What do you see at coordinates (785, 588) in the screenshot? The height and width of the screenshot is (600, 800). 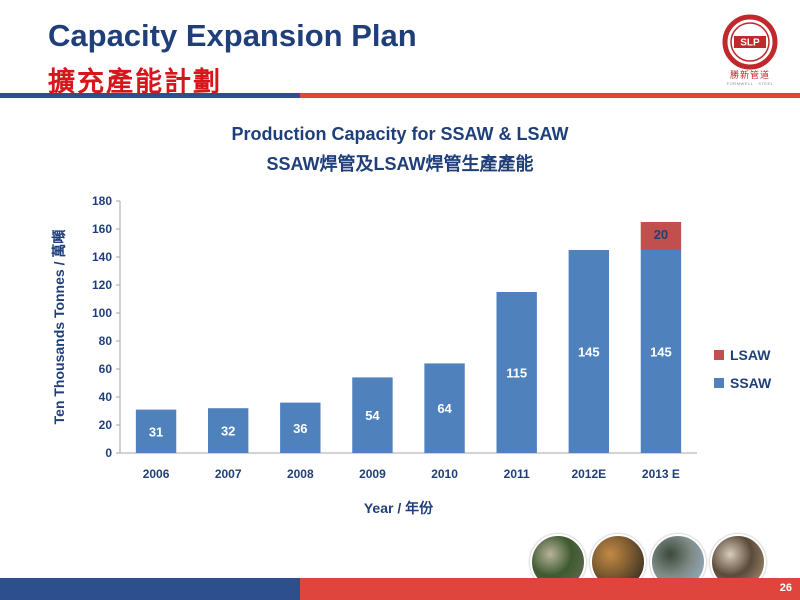 I see `page-number: 26` at bounding box center [785, 588].